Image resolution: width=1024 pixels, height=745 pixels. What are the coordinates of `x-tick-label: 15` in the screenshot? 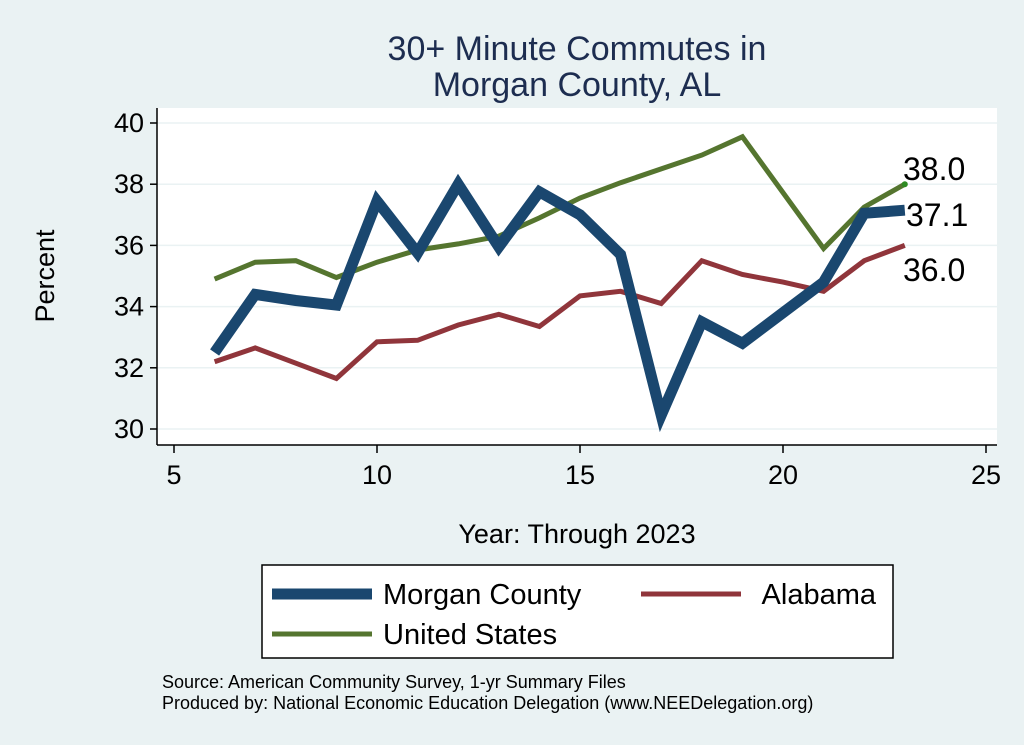 It's located at (580, 475).